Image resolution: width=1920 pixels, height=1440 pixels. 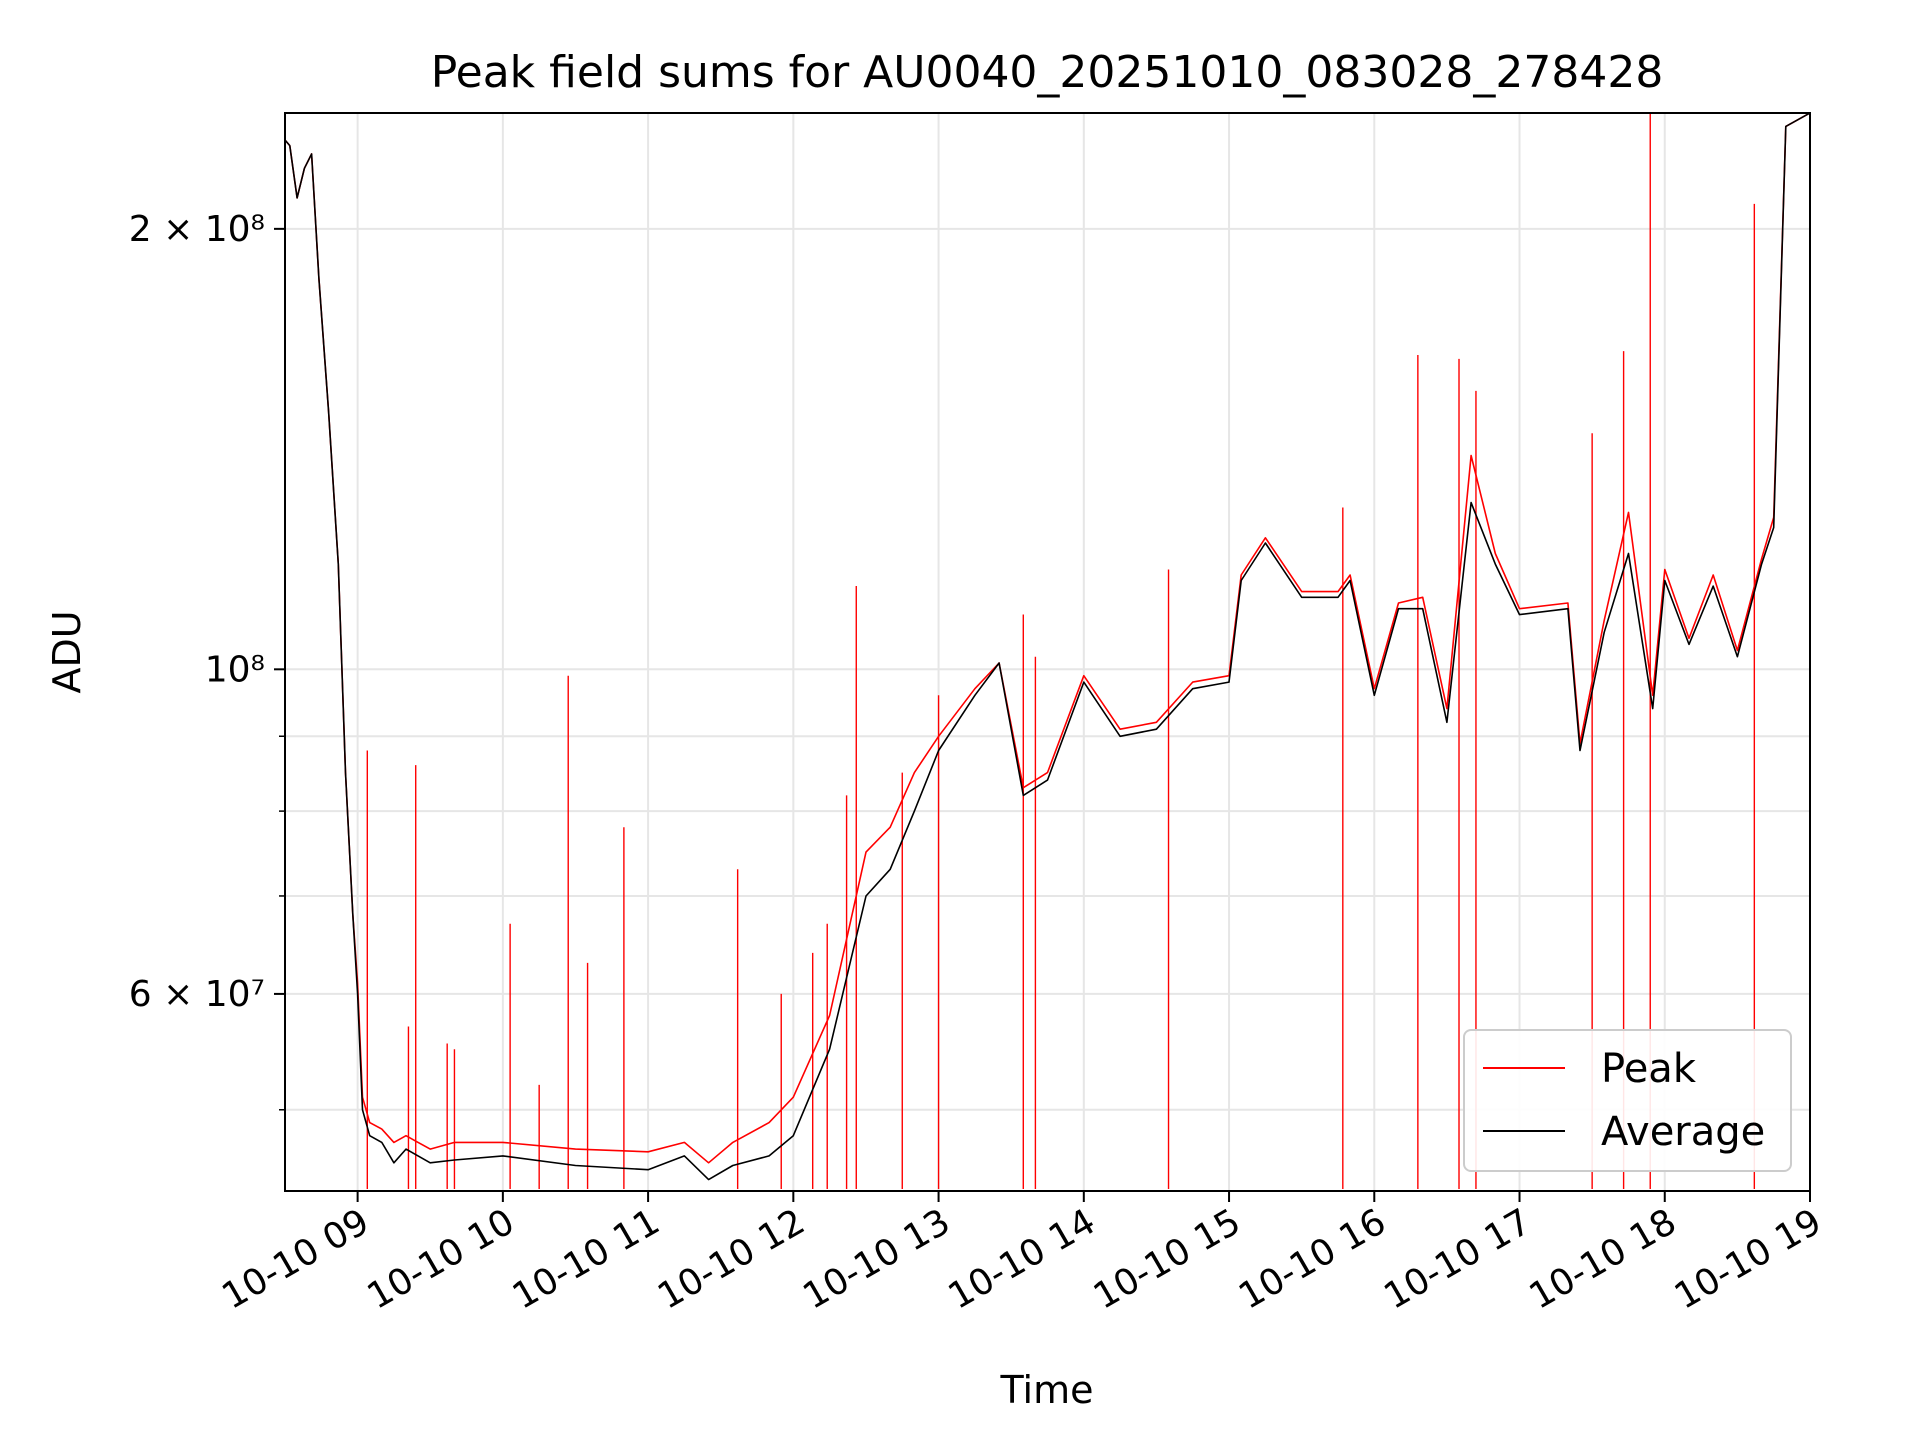 What do you see at coordinates (1167, 1259) in the screenshot?
I see `x-tick-label: 10-10 15` at bounding box center [1167, 1259].